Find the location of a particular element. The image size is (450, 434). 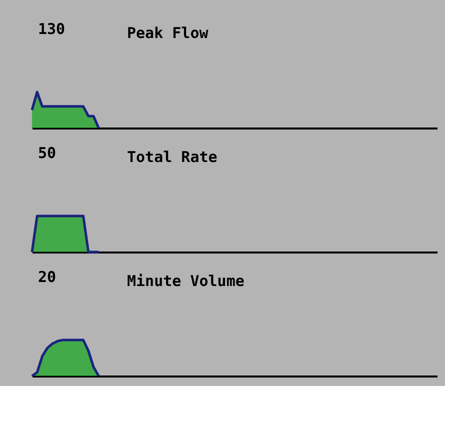

chart-title: Peak Flow is located at coordinates (168, 33).